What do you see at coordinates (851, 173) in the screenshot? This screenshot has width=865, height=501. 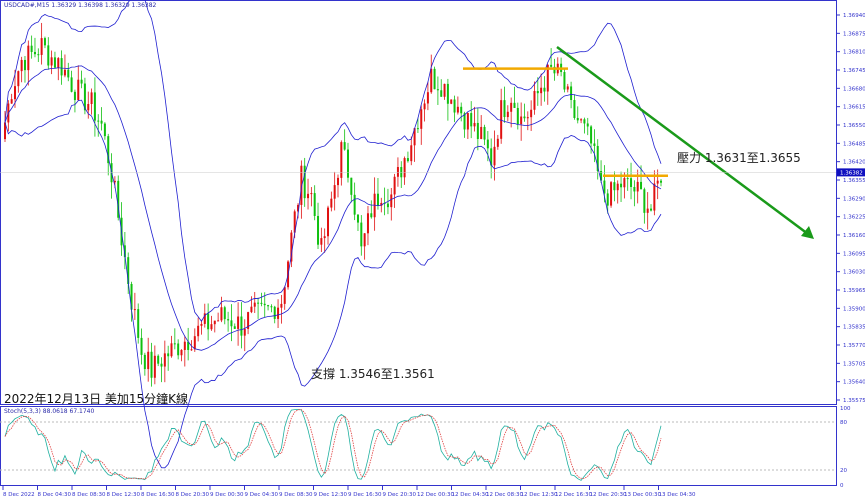 I see `current-price-label: 1.36382` at bounding box center [851, 173].